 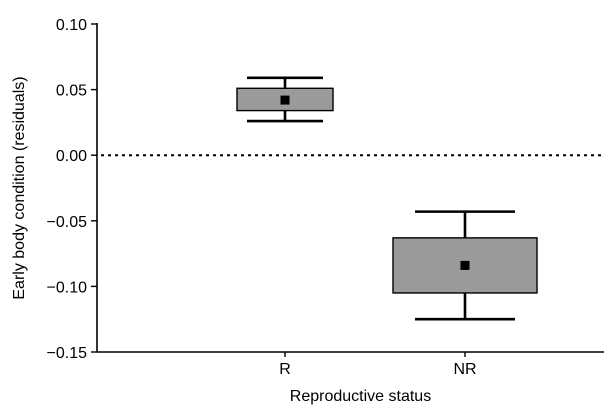 What do you see at coordinates (464, 369) in the screenshot?
I see `x-tick-label-nr: NR` at bounding box center [464, 369].